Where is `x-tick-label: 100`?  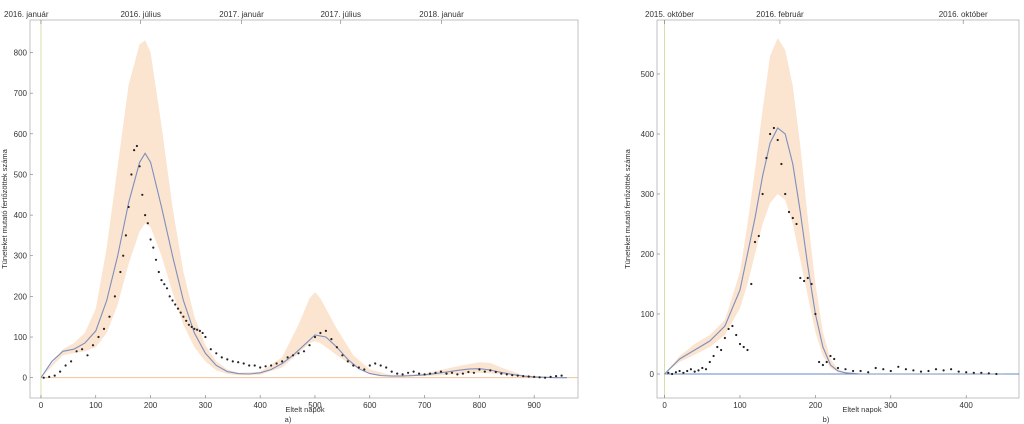 x-tick-label: 100 is located at coordinates (96, 405).